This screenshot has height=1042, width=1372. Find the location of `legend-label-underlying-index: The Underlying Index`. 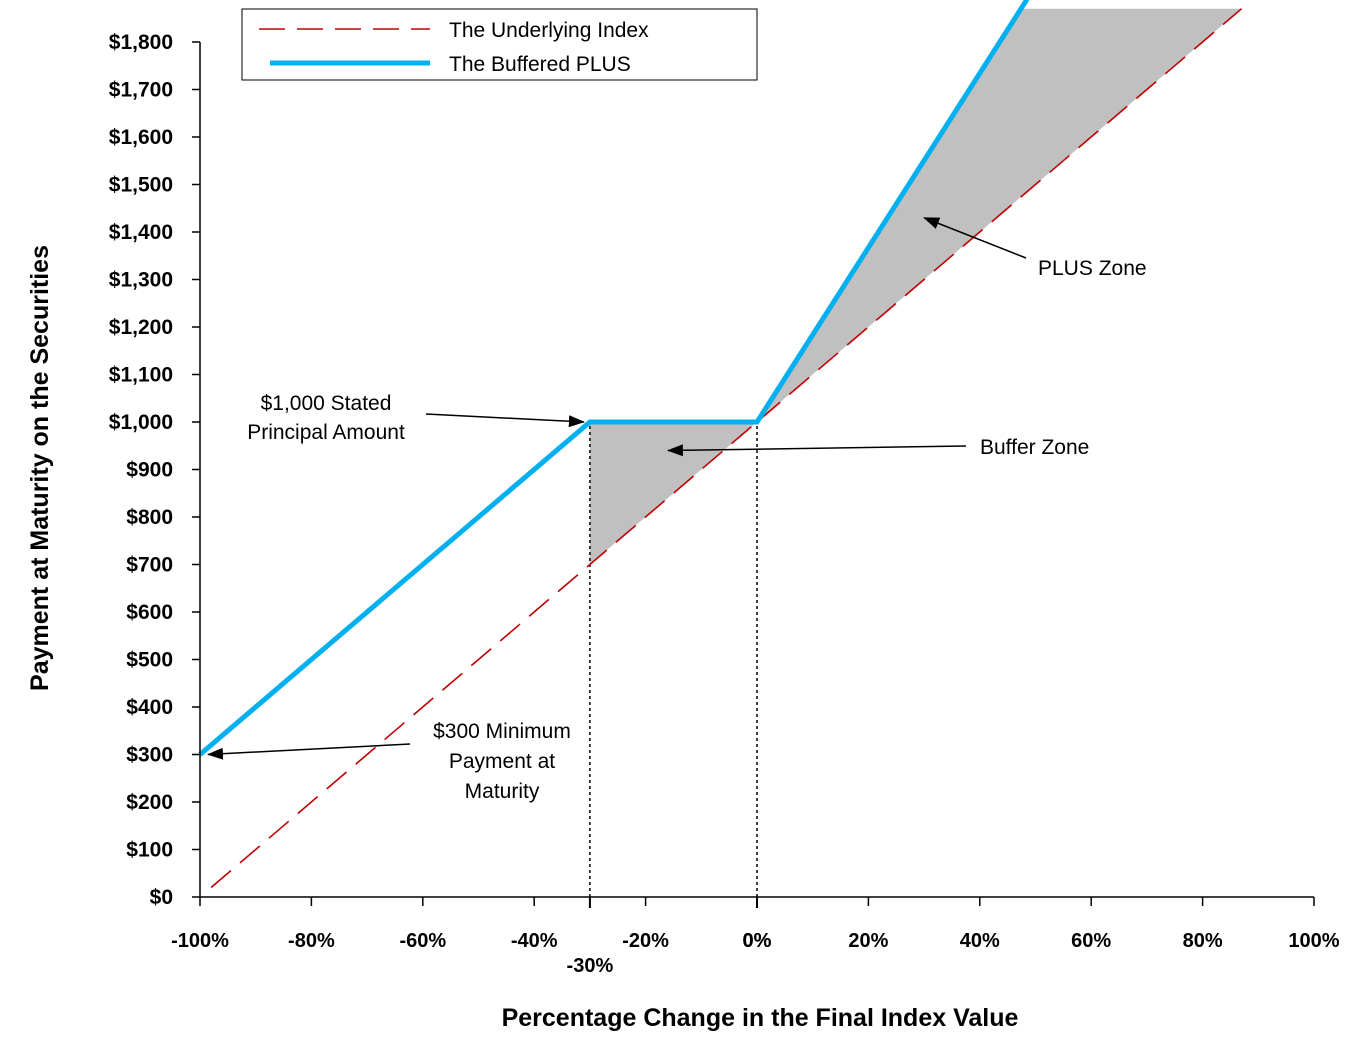

legend-label-underlying-index: The Underlying Index is located at coordinates (549, 30).